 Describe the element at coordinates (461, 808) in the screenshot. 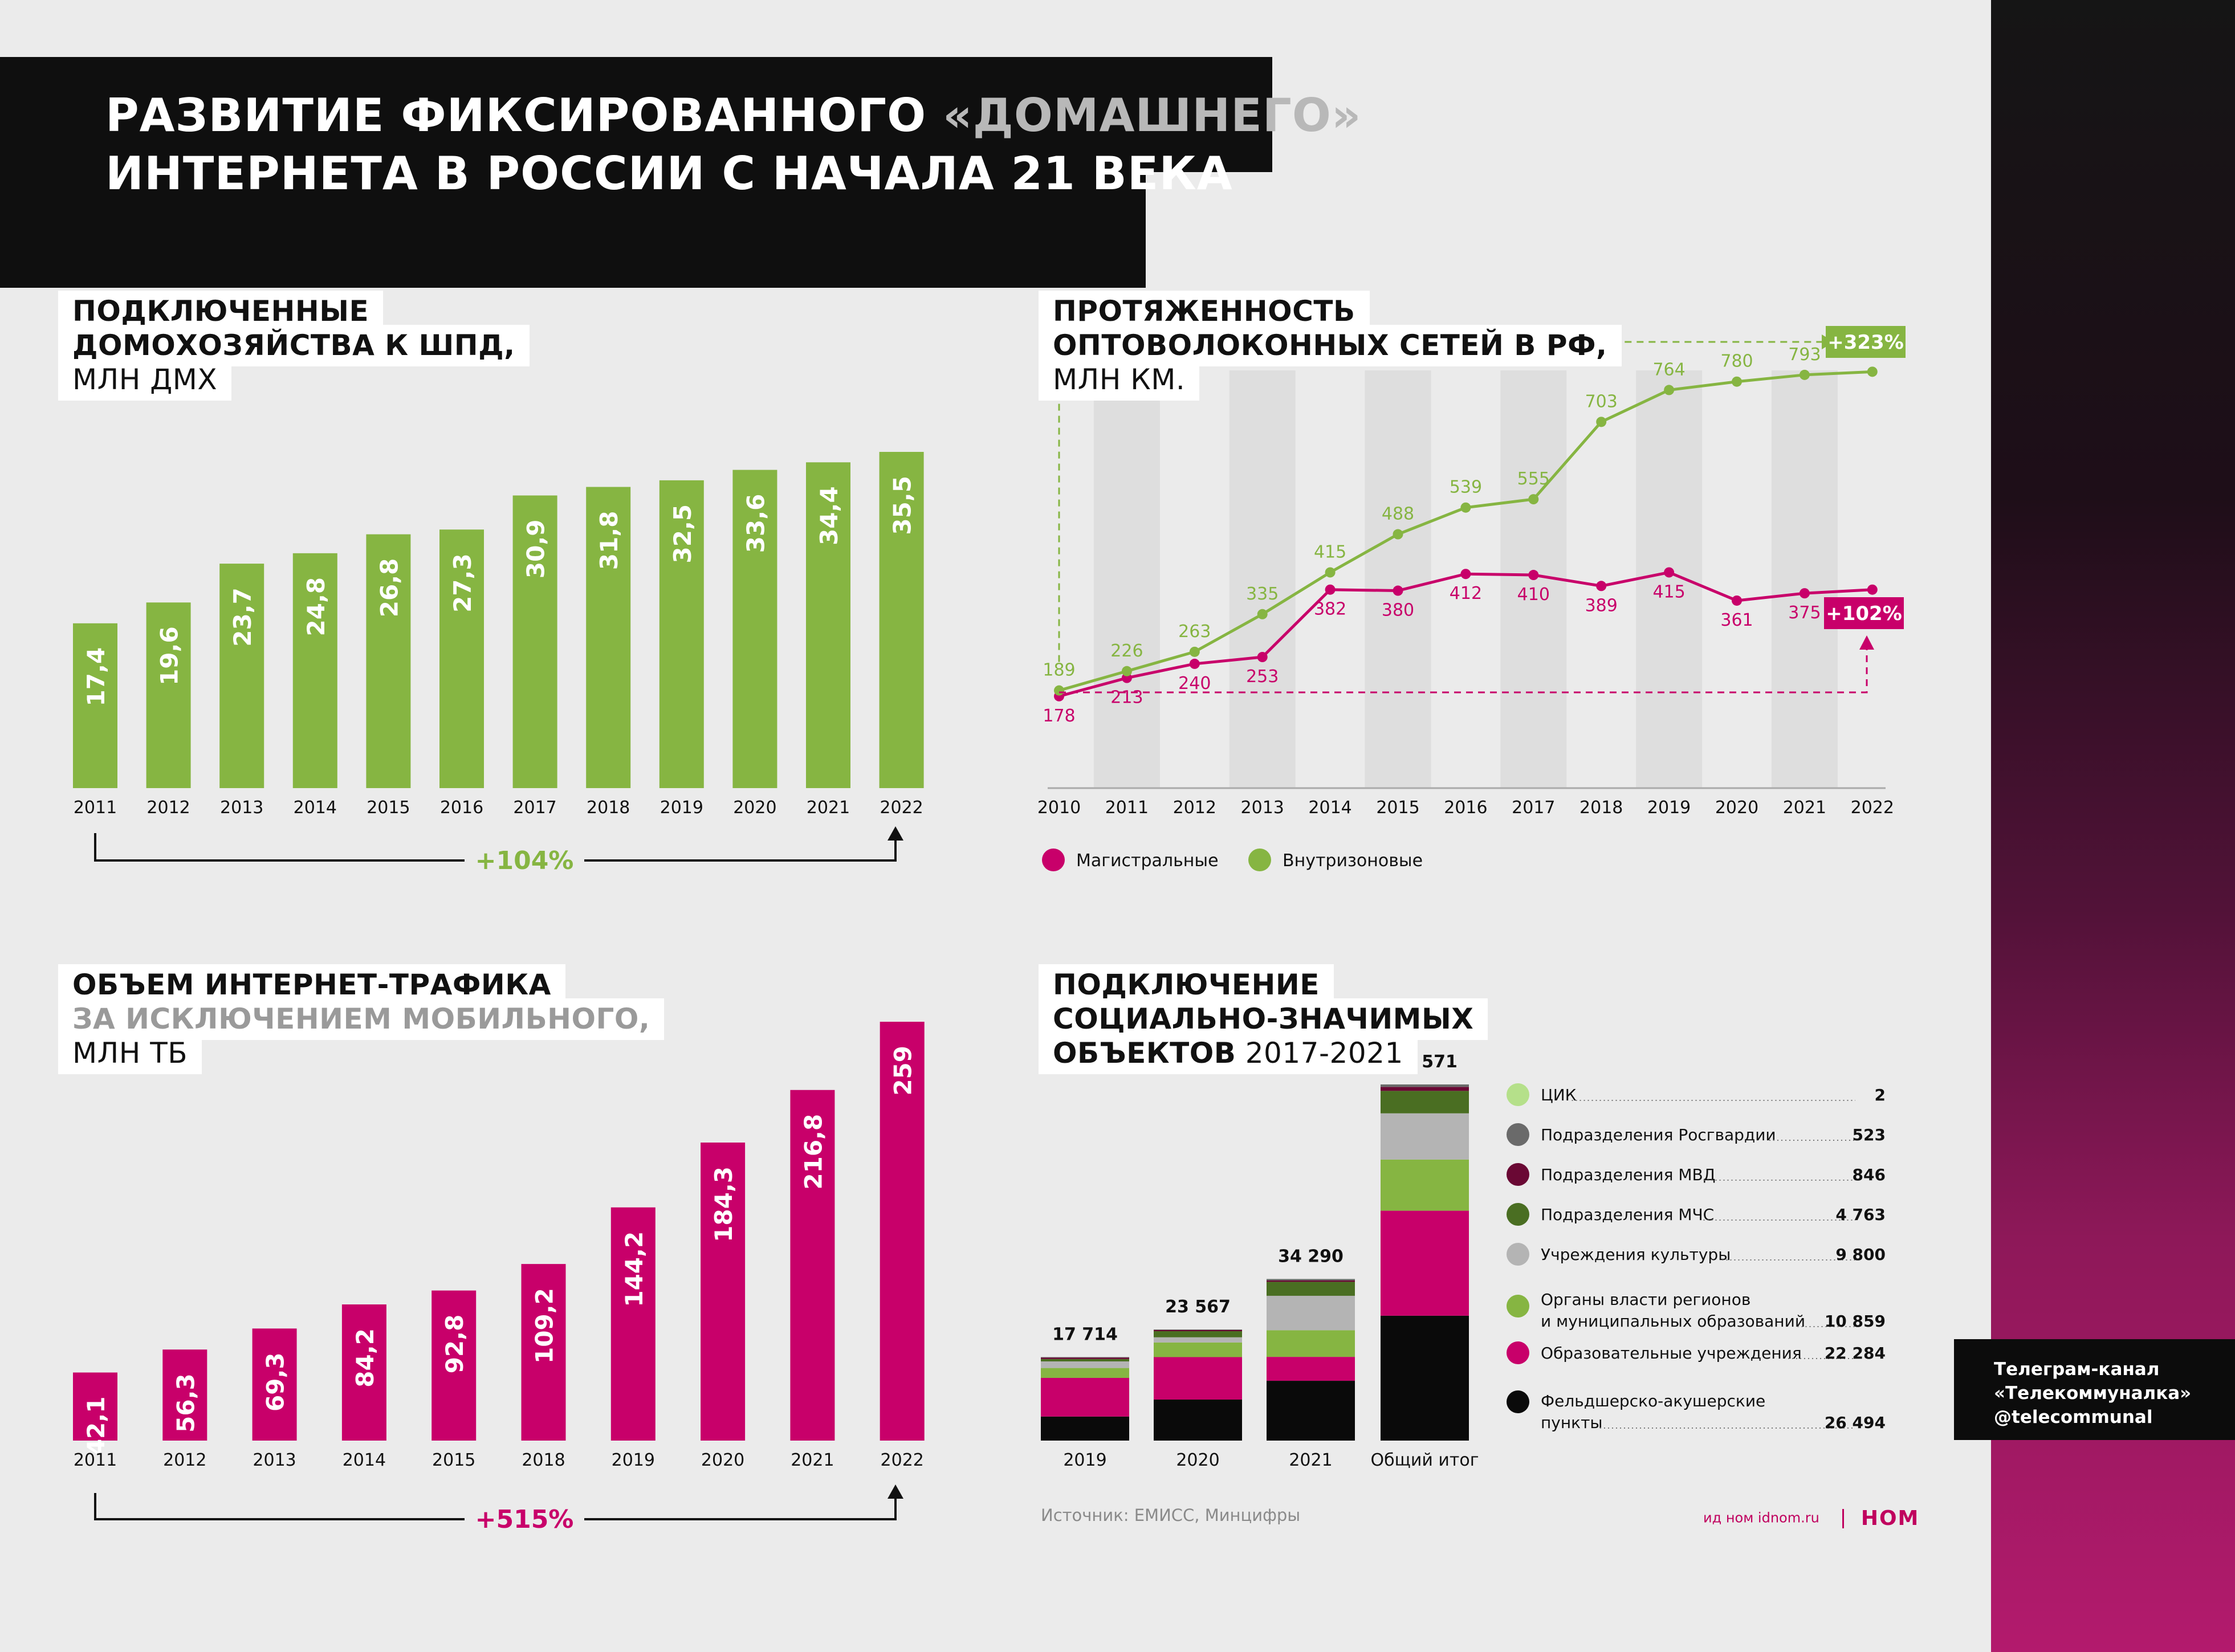

I see `households-year-2016: 2016` at that location.